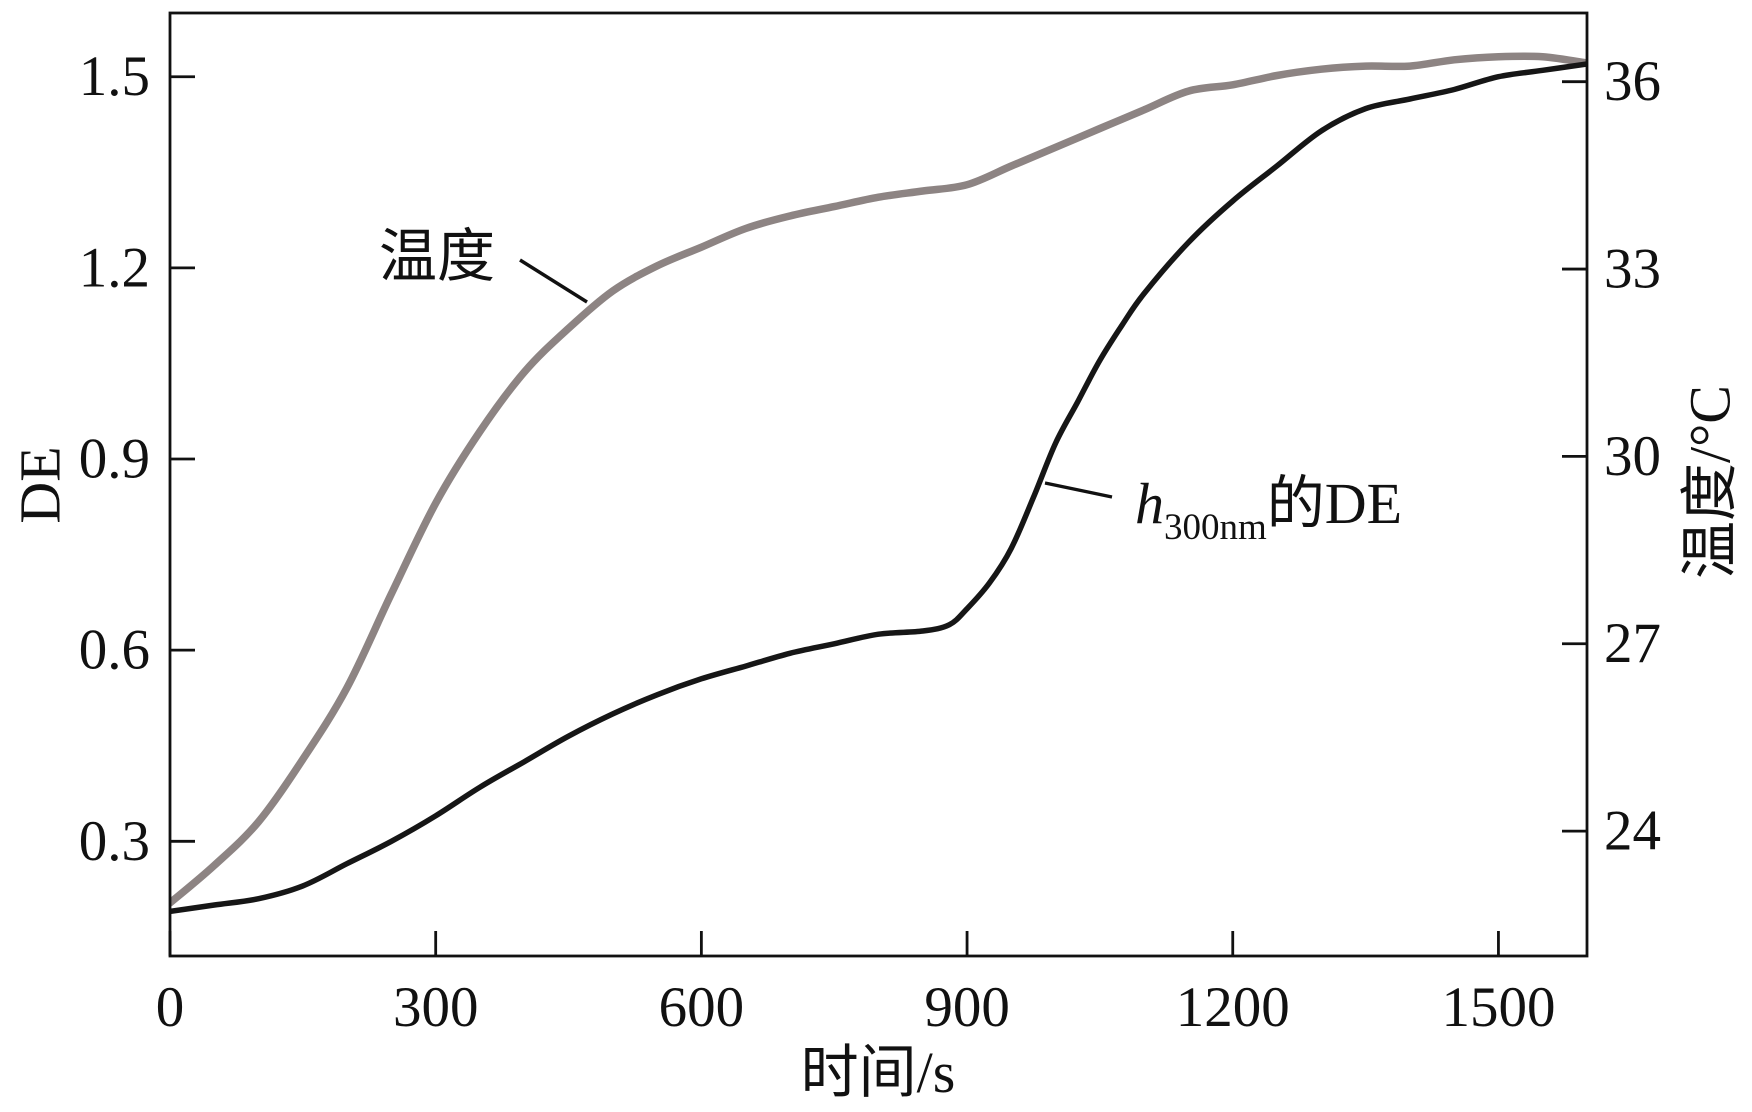  I want to click on x-tick-label: 600, so click(702, 1007).